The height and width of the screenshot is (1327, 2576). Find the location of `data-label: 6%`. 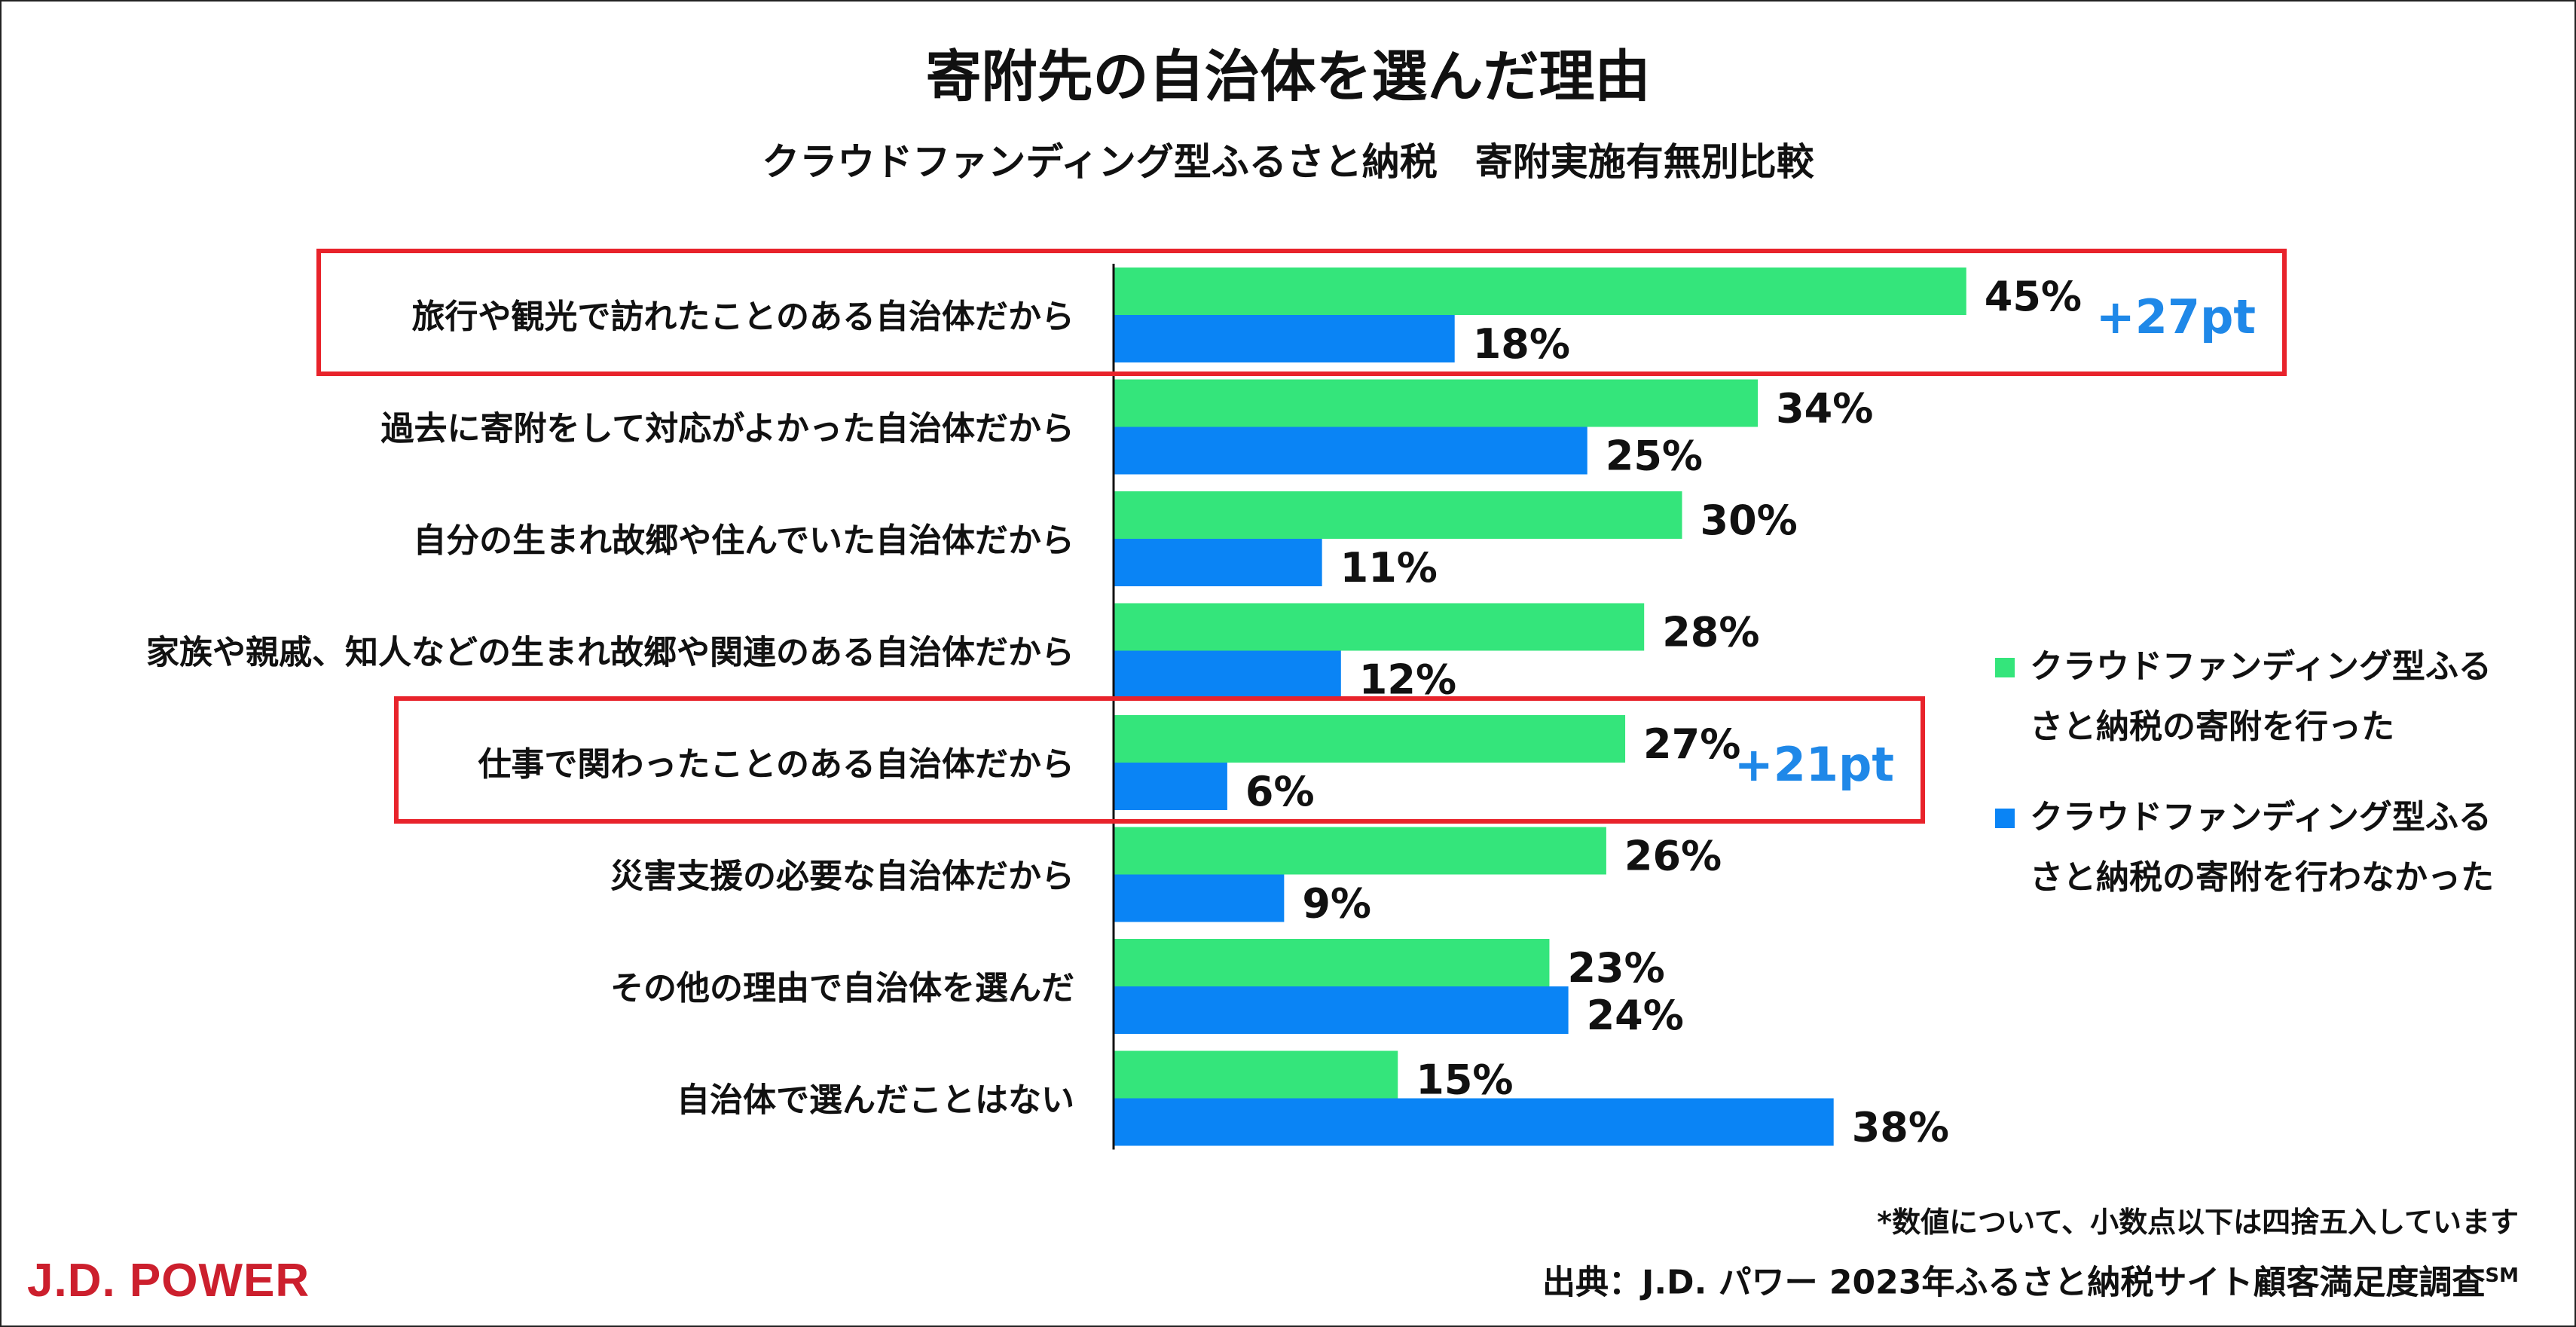

data-label: 6% is located at coordinates (1280, 792).